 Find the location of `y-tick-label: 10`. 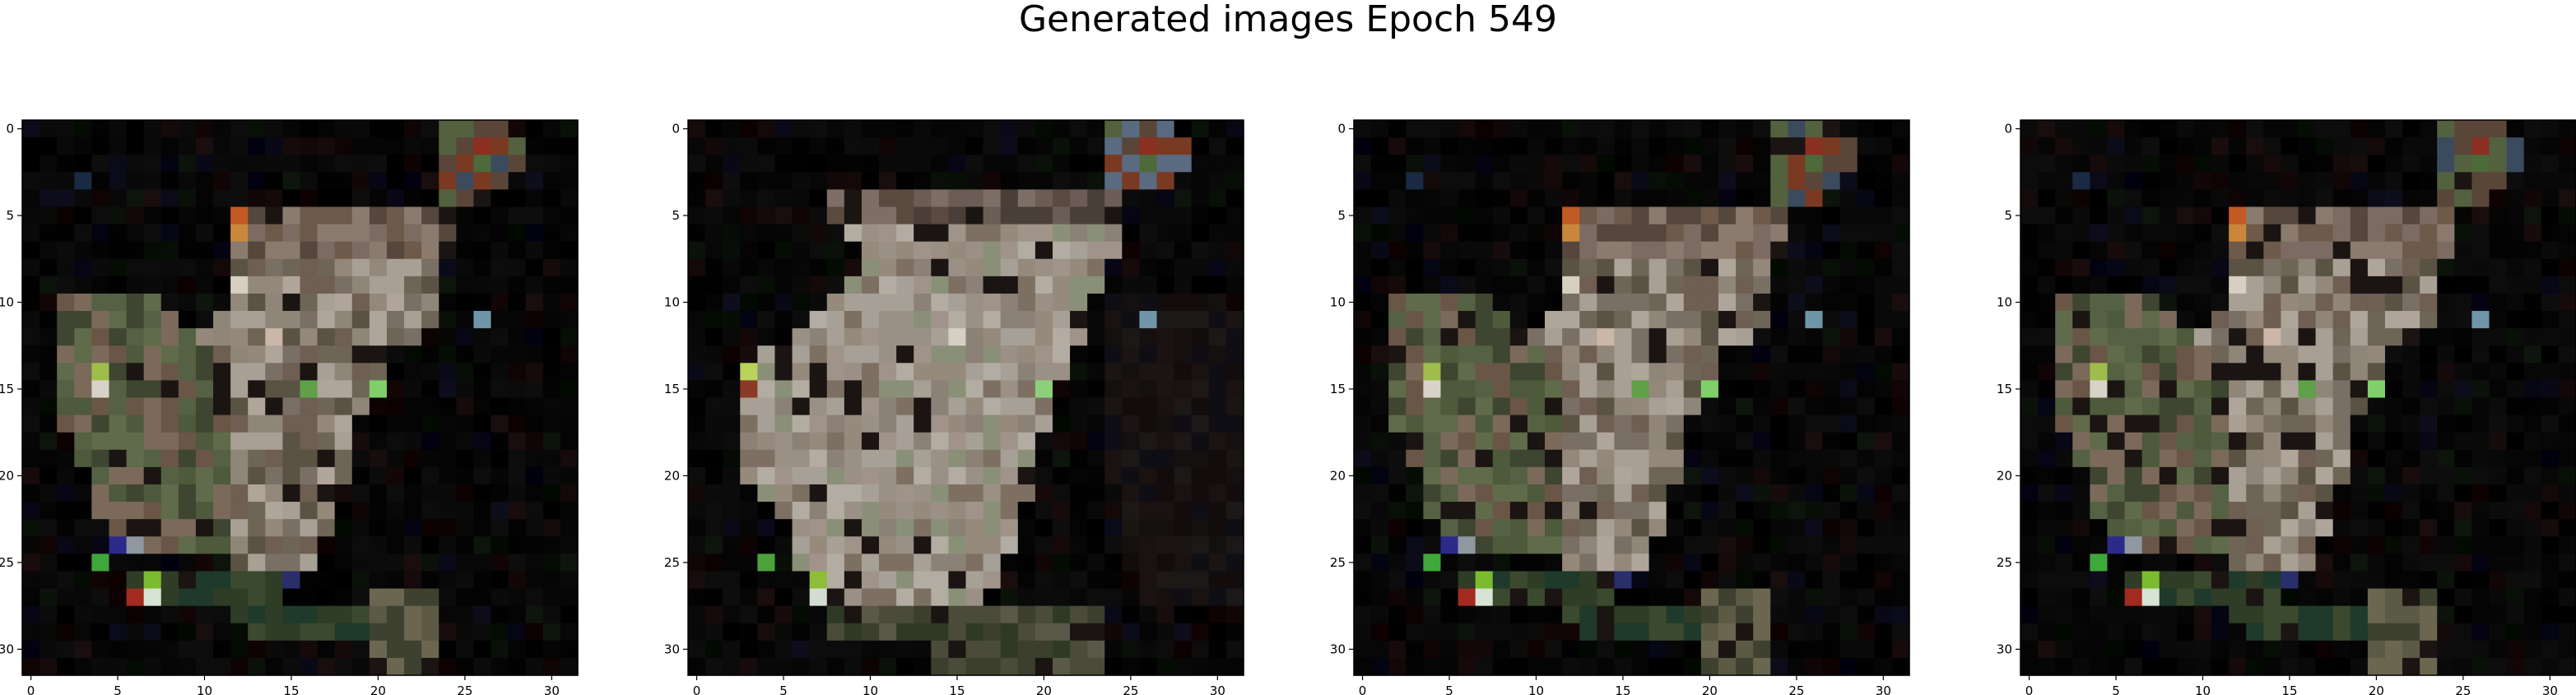

y-tick-label: 10 is located at coordinates (672, 301).